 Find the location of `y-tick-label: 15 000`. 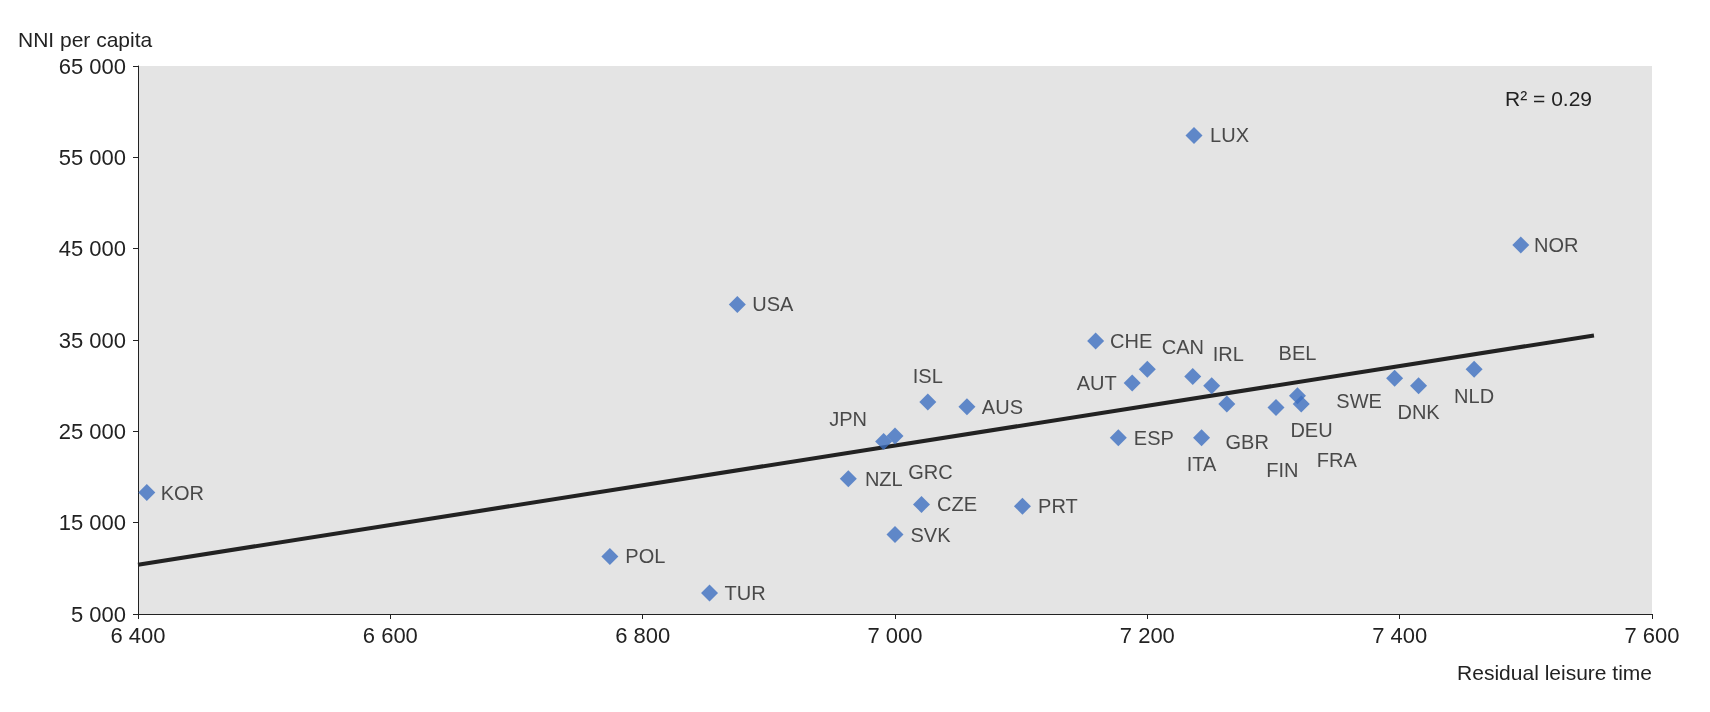

y-tick-label: 15 000 is located at coordinates (92, 523).